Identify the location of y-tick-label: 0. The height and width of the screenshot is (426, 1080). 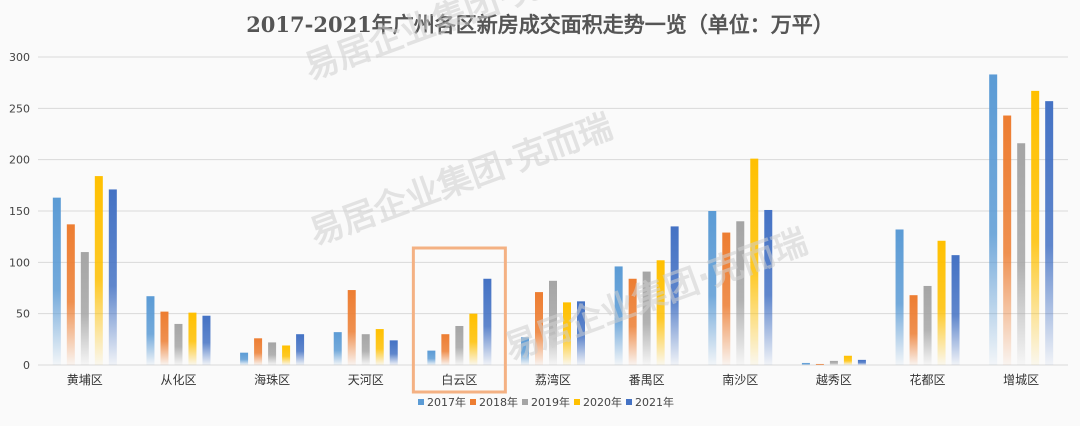
(26, 365).